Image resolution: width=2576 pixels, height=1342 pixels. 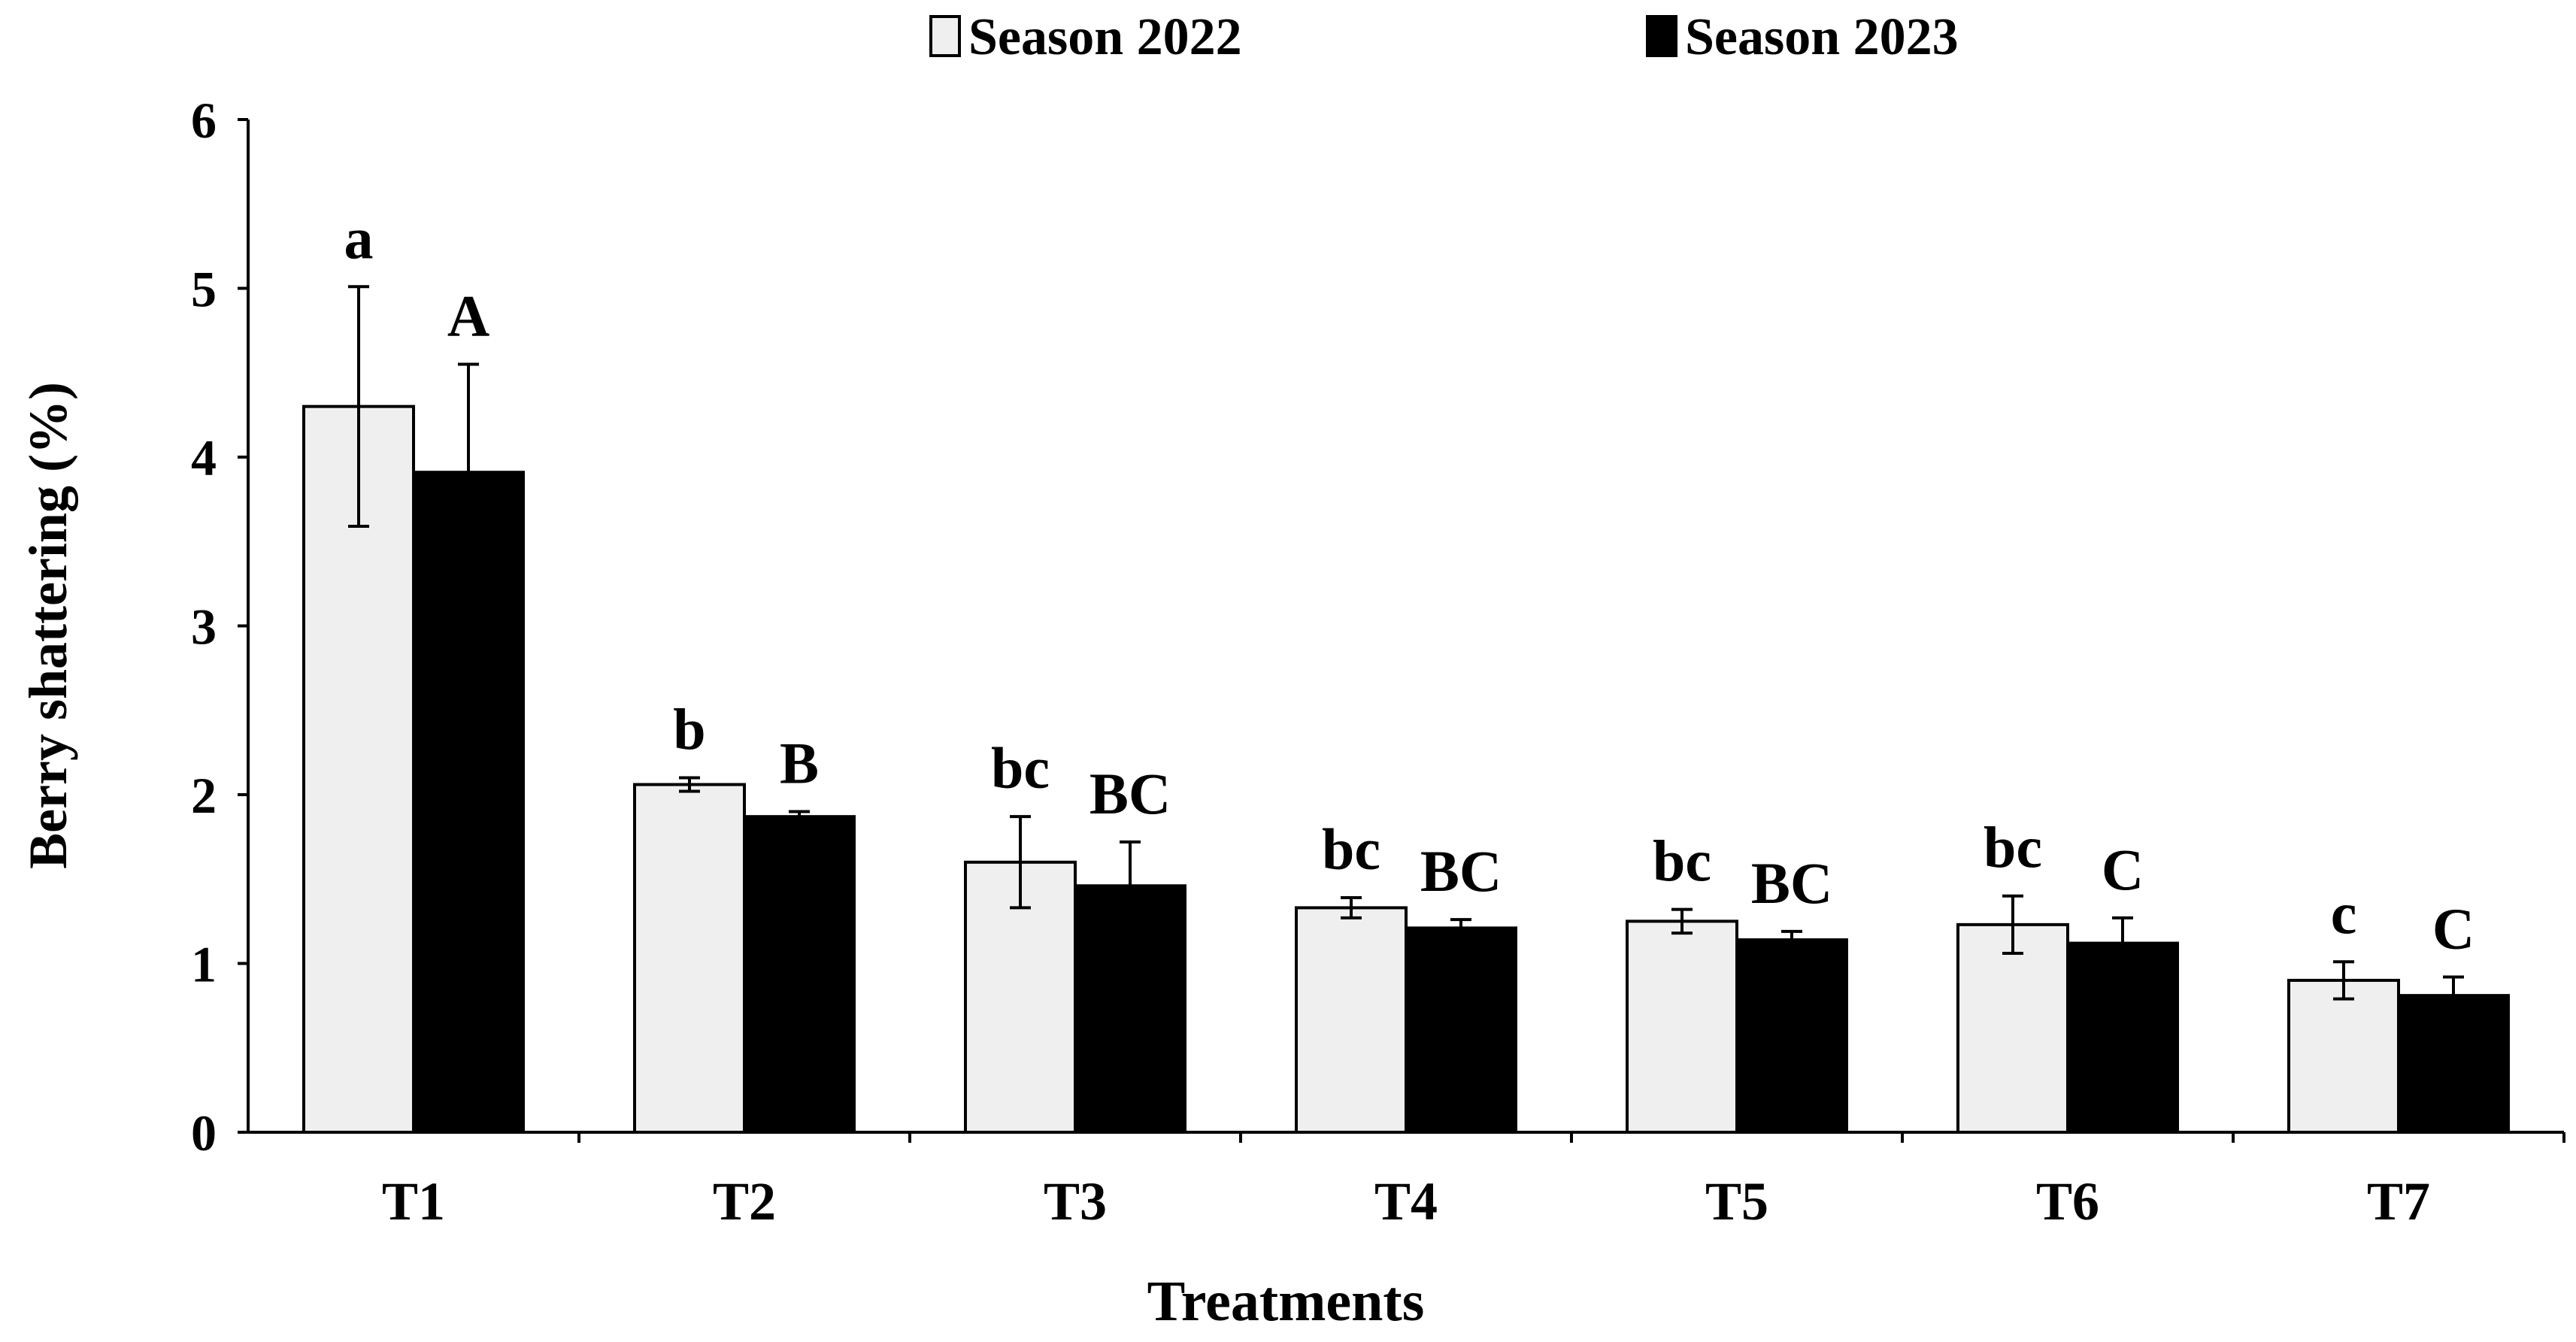 What do you see at coordinates (799, 762) in the screenshot?
I see `significance-letter: B` at bounding box center [799, 762].